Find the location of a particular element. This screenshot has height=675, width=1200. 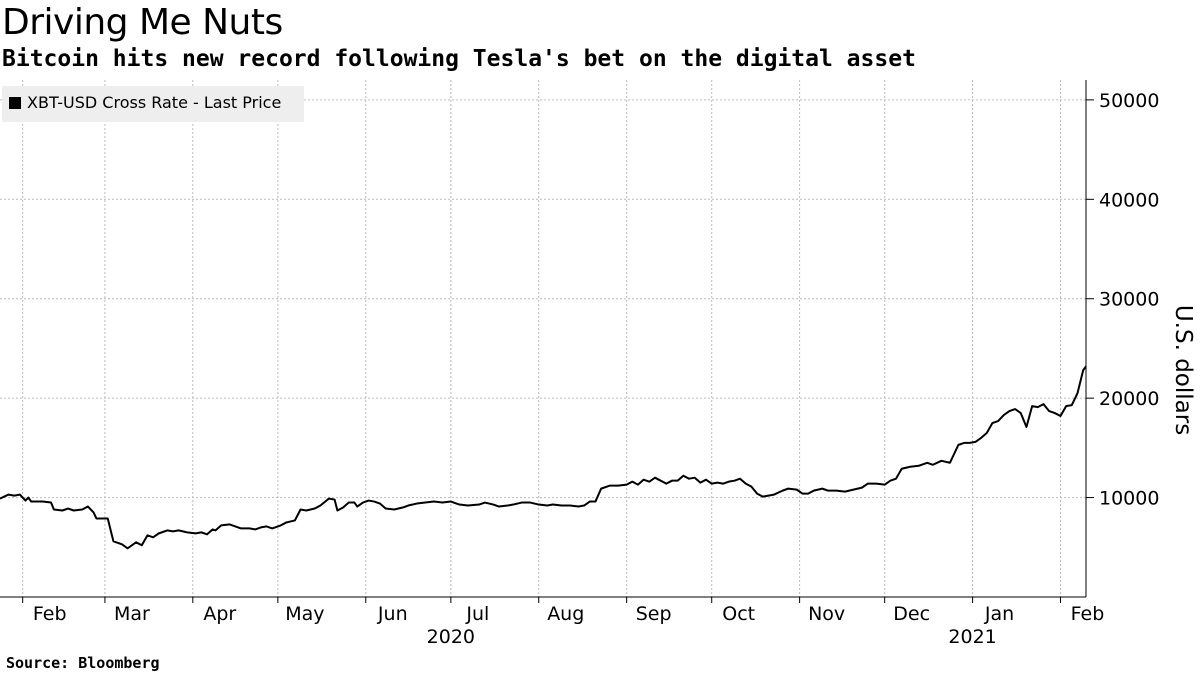

x-tick-label-jan-11: Jan is located at coordinates (999, 614).